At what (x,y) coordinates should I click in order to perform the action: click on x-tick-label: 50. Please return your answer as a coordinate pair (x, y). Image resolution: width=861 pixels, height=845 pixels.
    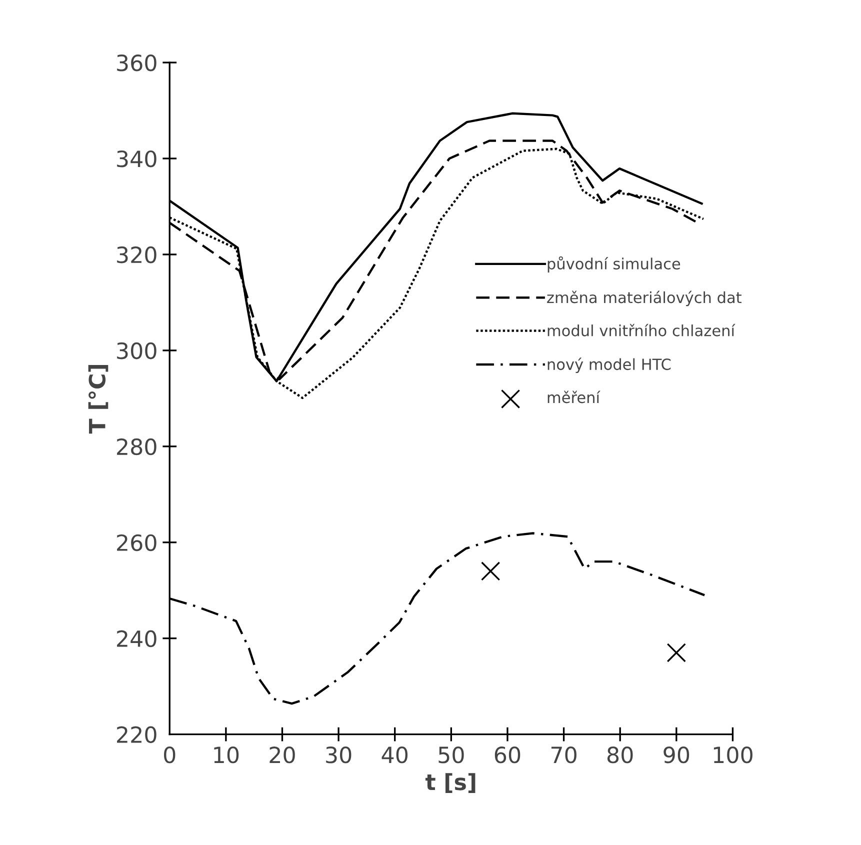
    Looking at the image, I should click on (451, 755).